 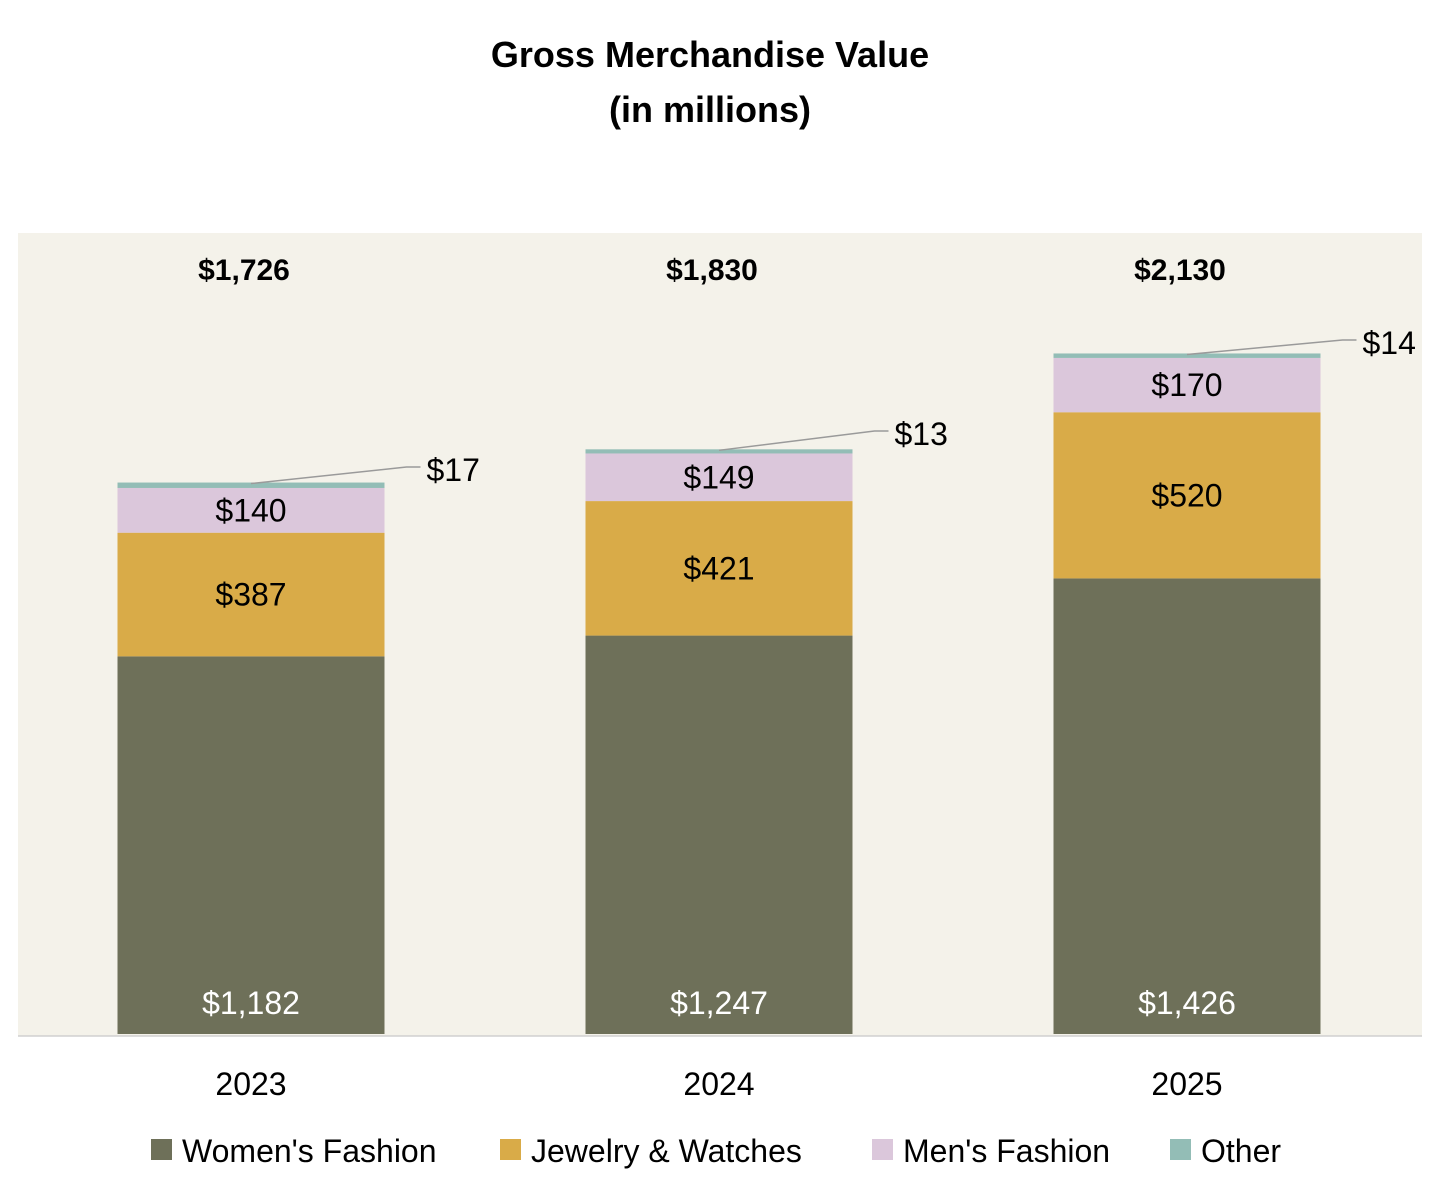 I want to click on data-label: $17, so click(x=453, y=470).